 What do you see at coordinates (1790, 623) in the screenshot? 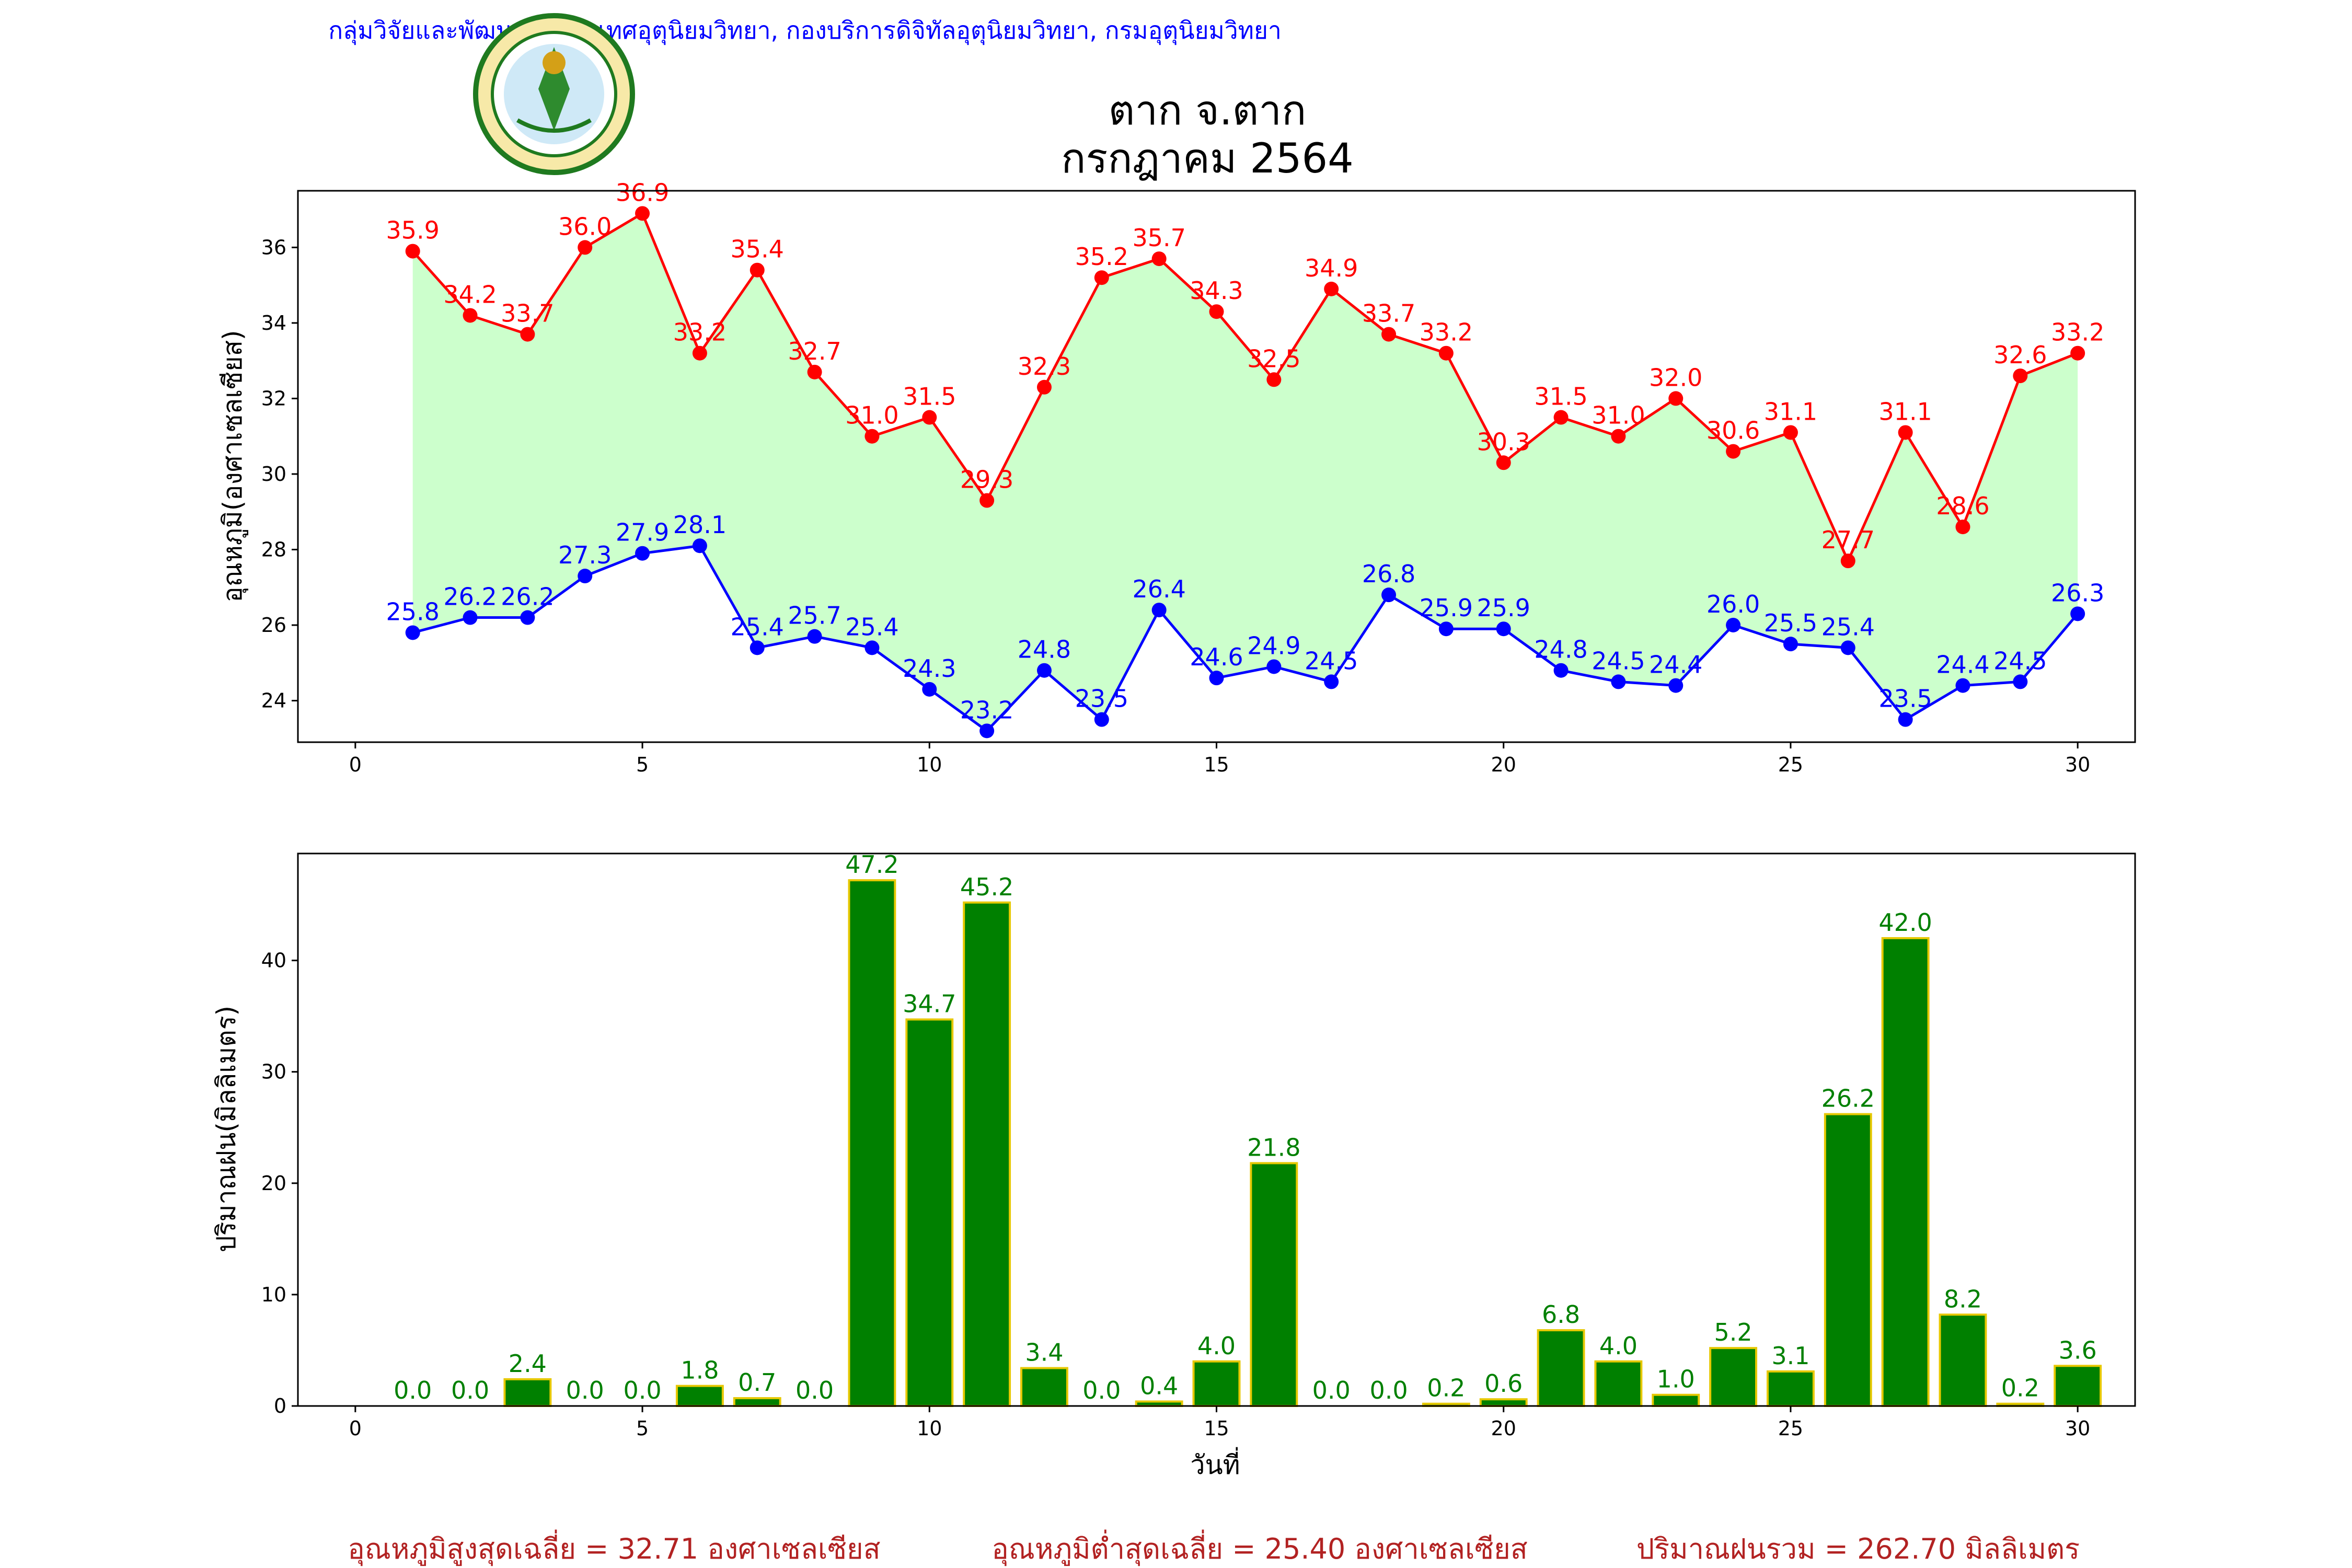
I see `min-temperature-data-label: 25.5` at bounding box center [1790, 623].